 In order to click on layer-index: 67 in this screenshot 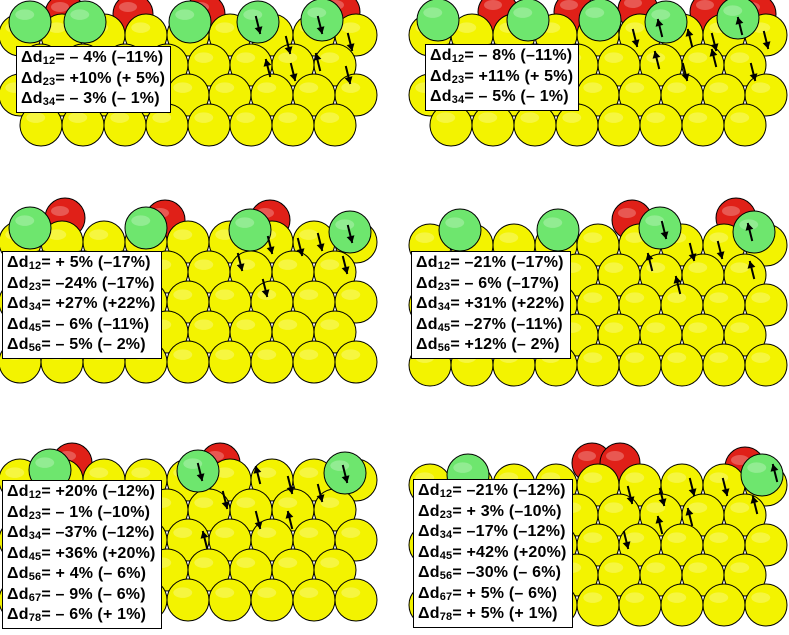, I will do `click(446, 596)`.